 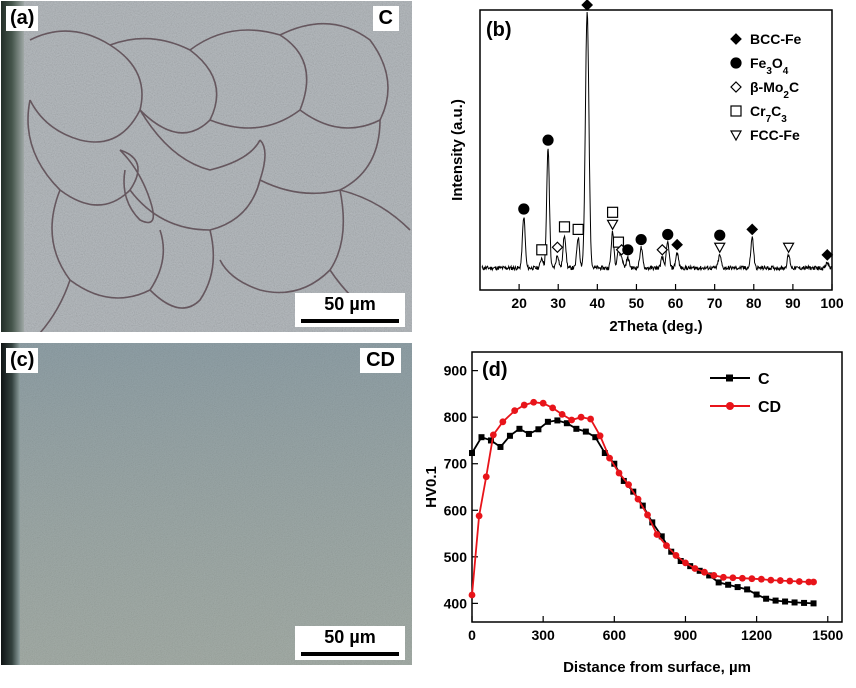 I want to click on hardness-x-tick-label: 600, so click(x=615, y=635).